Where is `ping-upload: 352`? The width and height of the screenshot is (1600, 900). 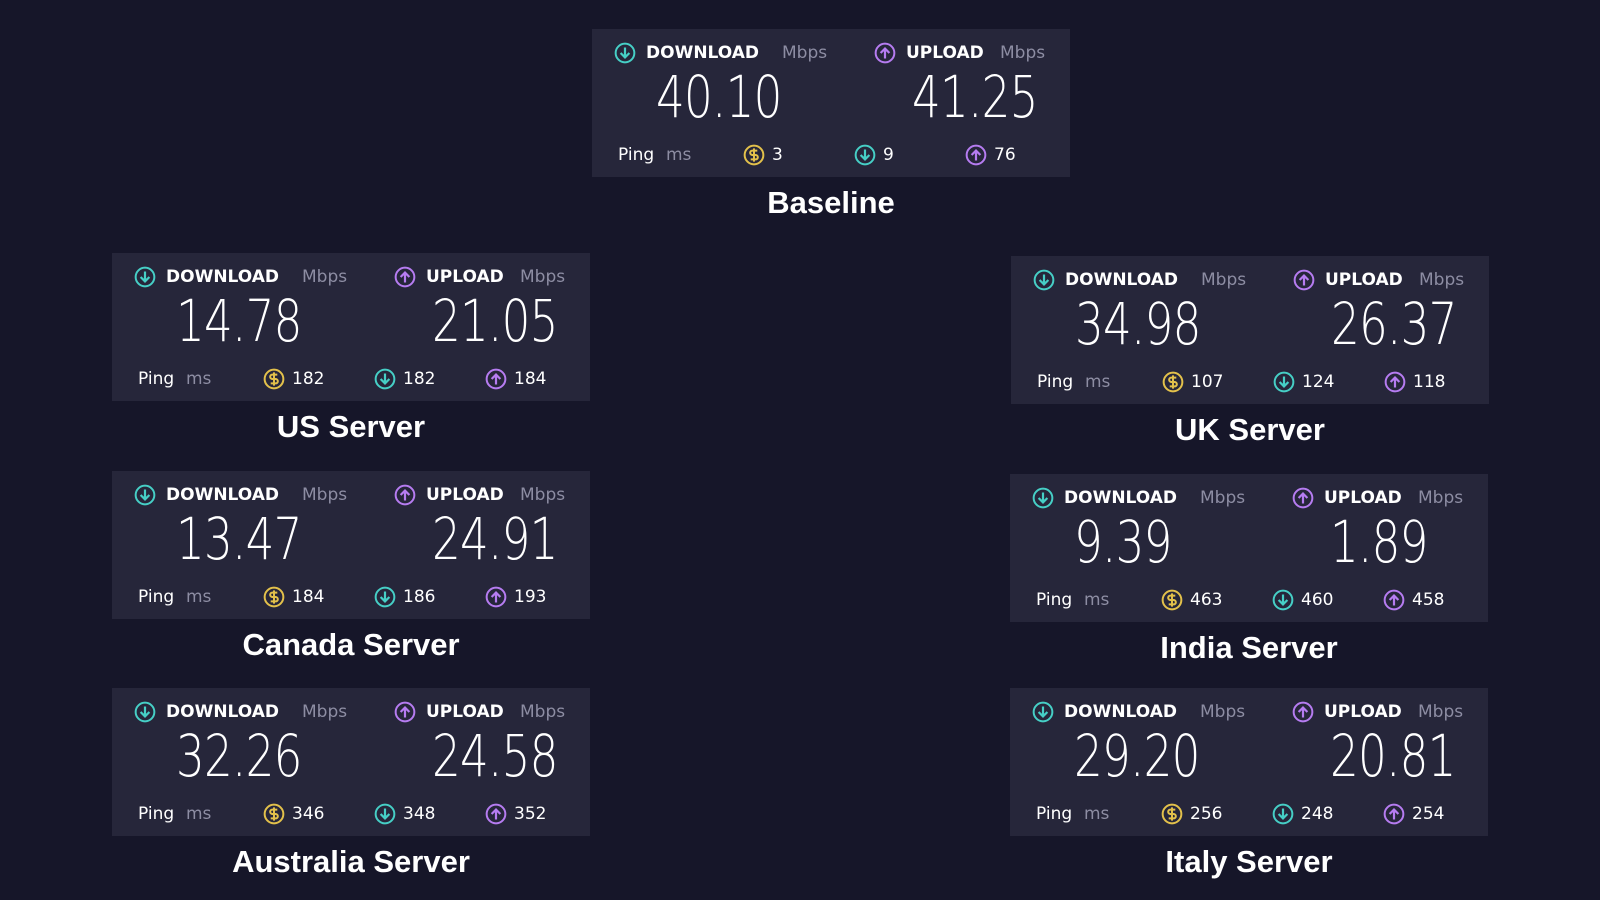
ping-upload: 352 is located at coordinates (530, 814).